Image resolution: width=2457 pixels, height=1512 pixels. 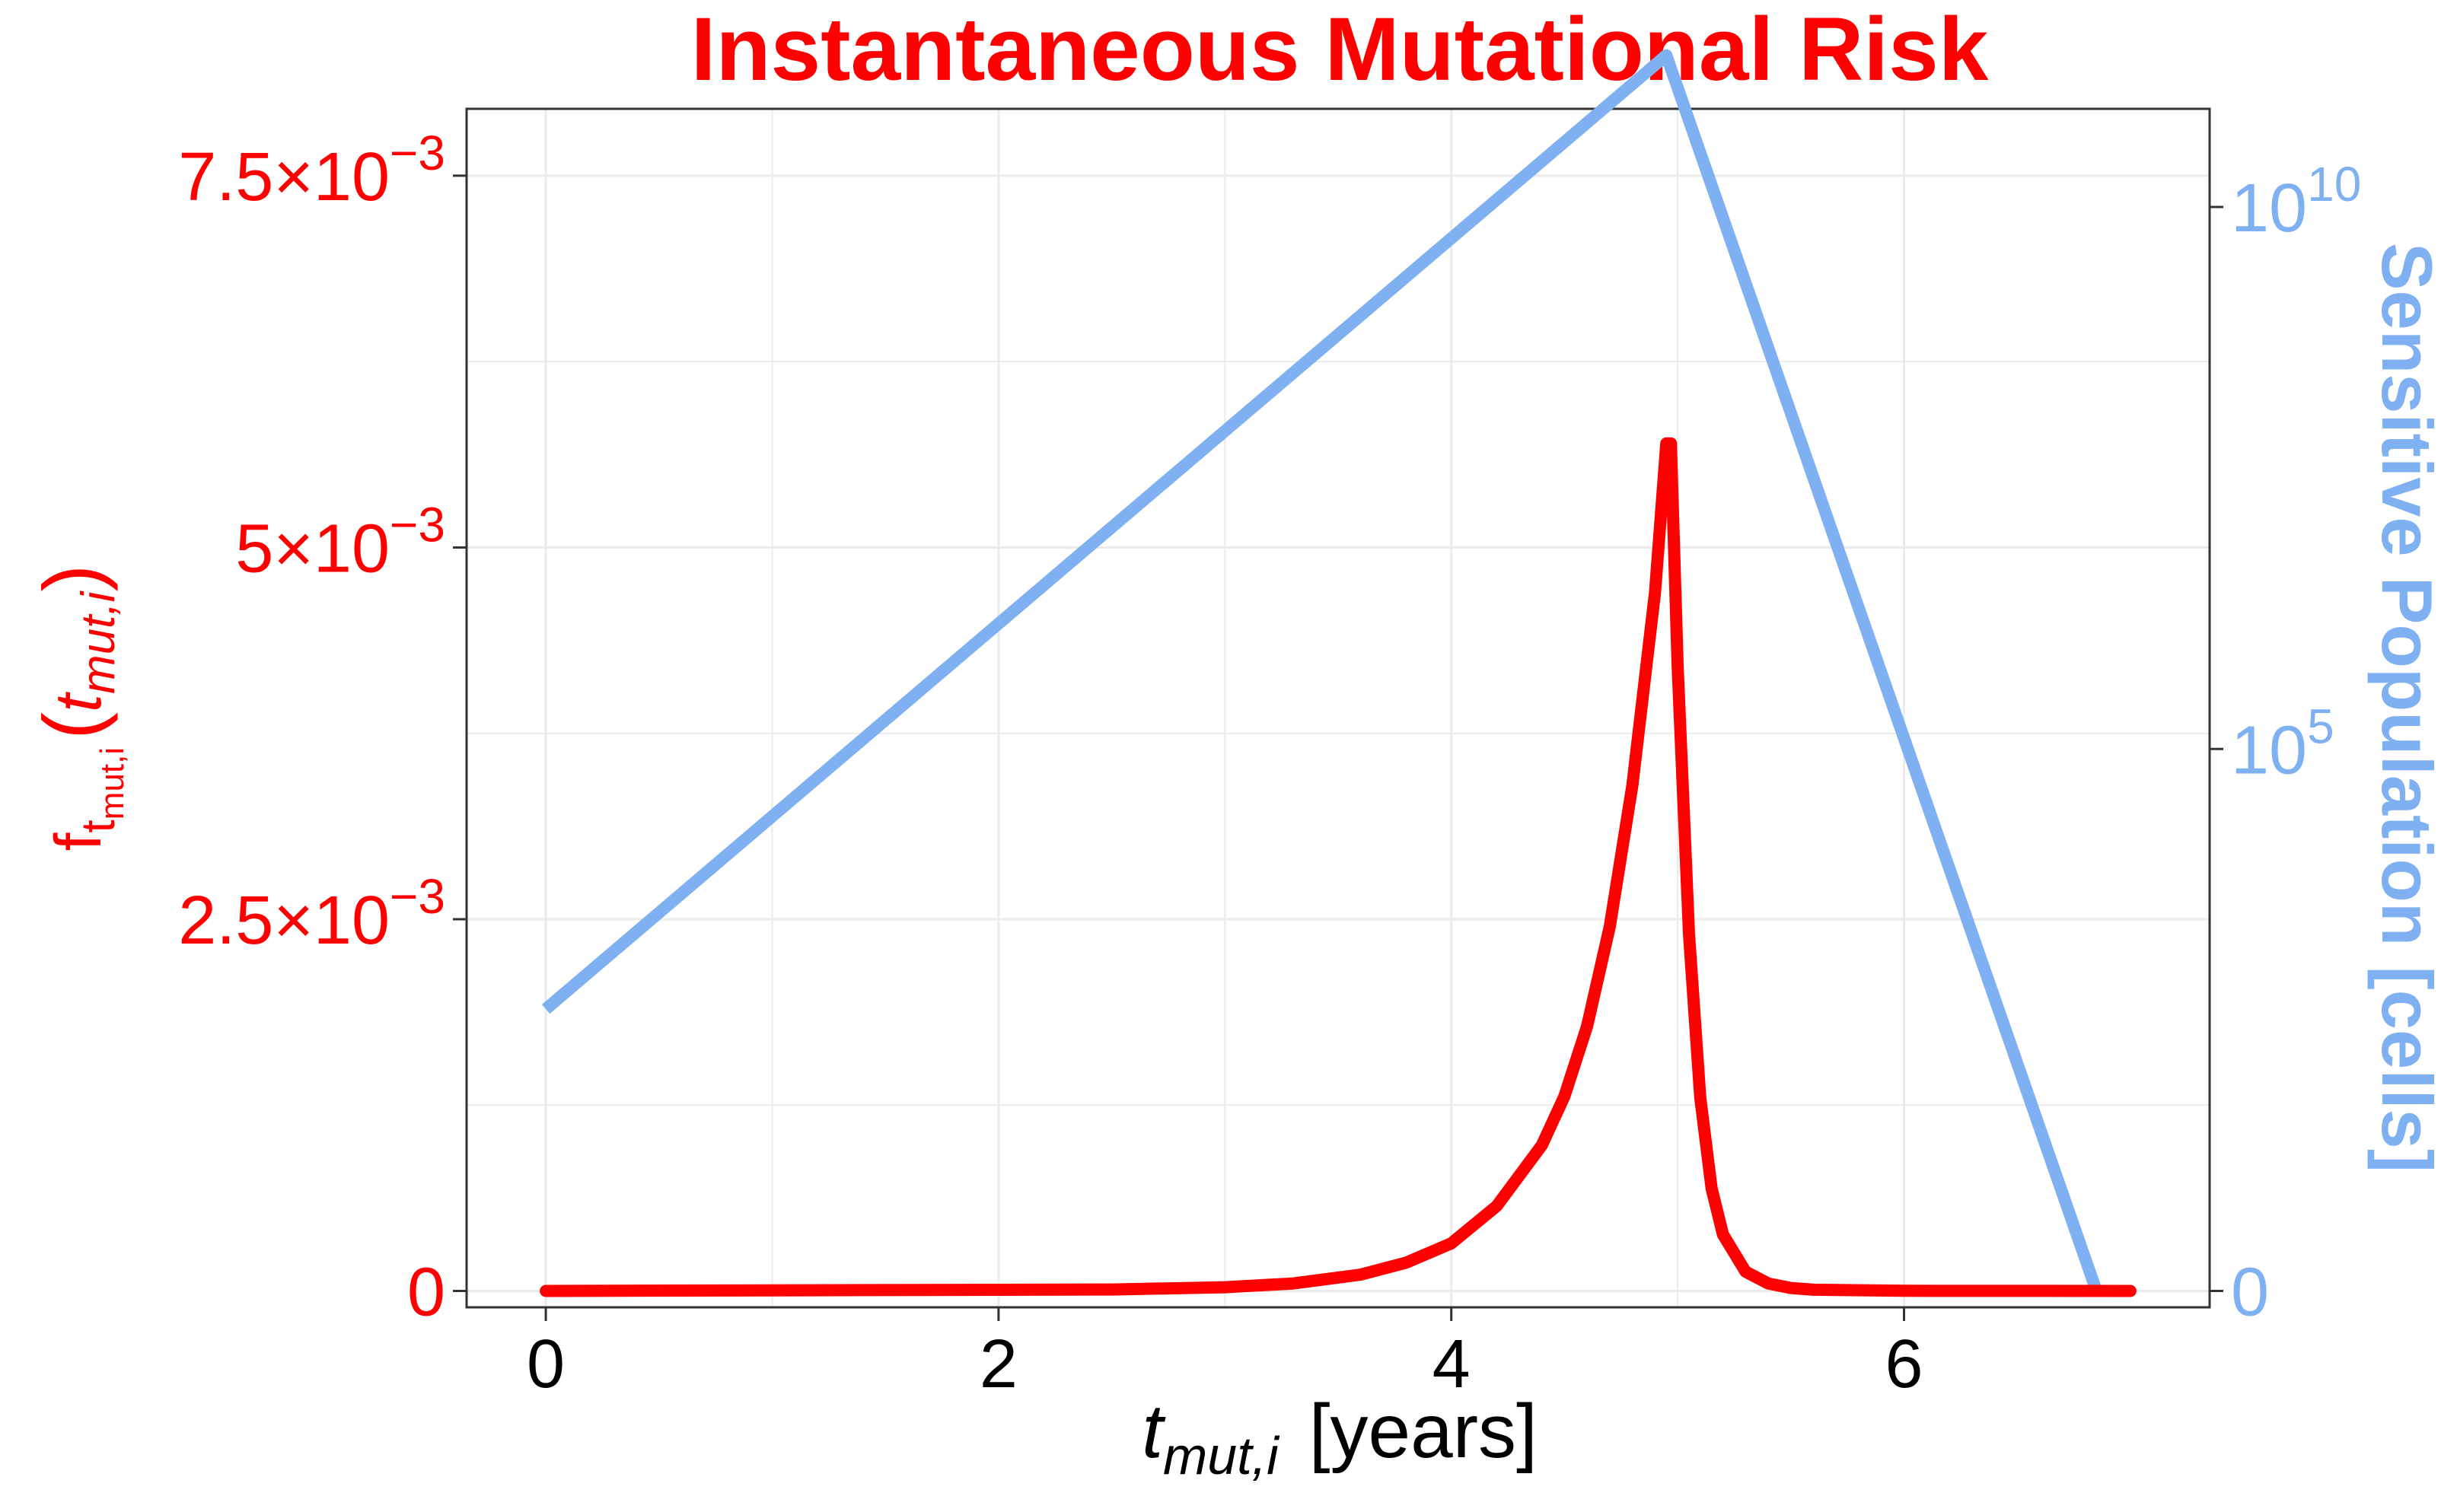 What do you see at coordinates (546, 1364) in the screenshot?
I see `x-tick-label: 0` at bounding box center [546, 1364].